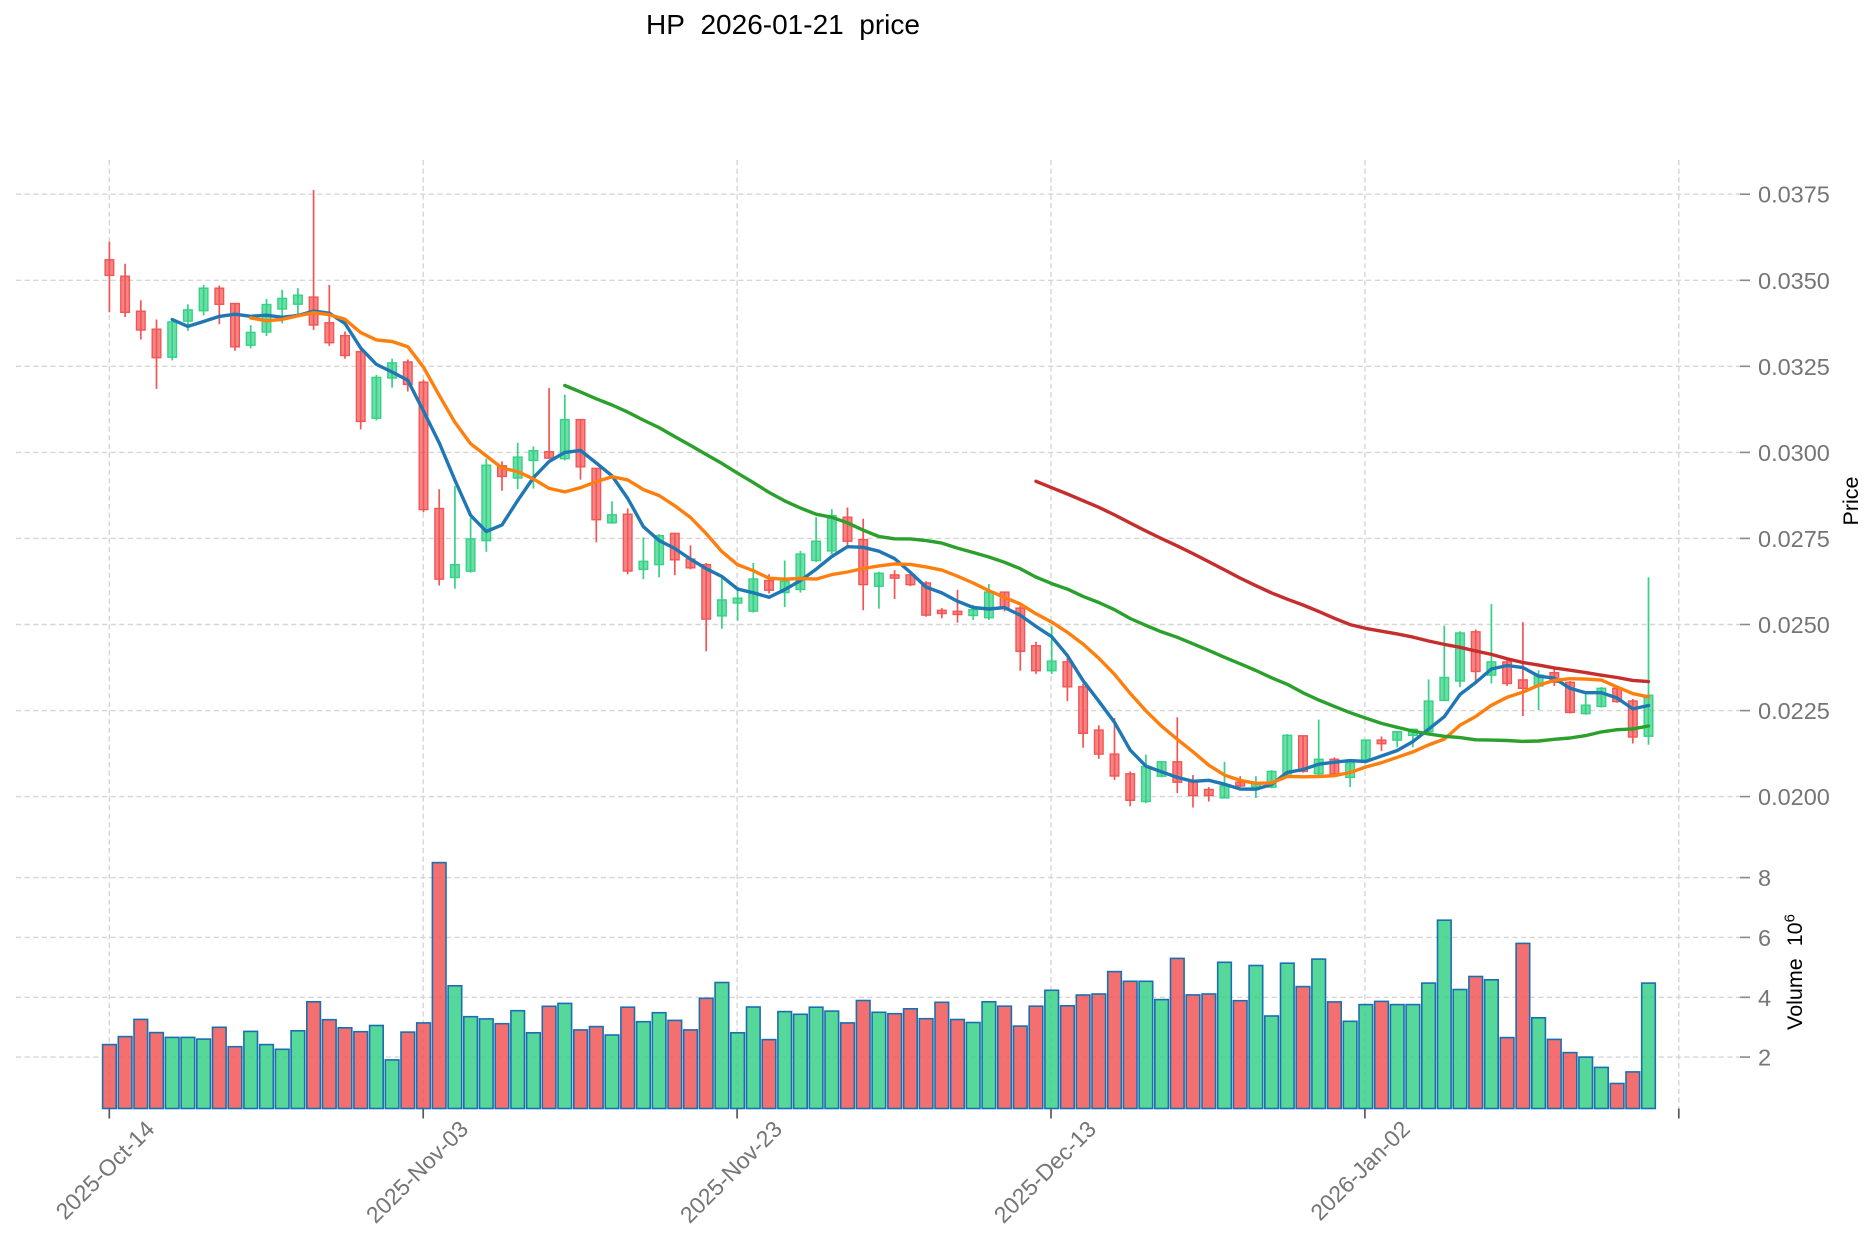 The image size is (1873, 1251). I want to click on svg-text: 0.0300, so click(1794, 453).